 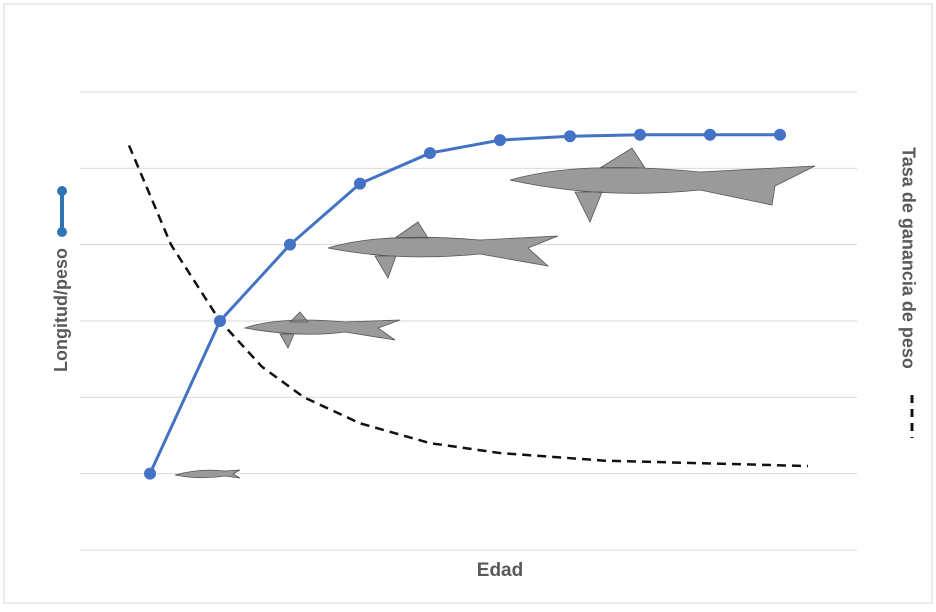 I want to click on legend-symbol-left, so click(x=62, y=211).